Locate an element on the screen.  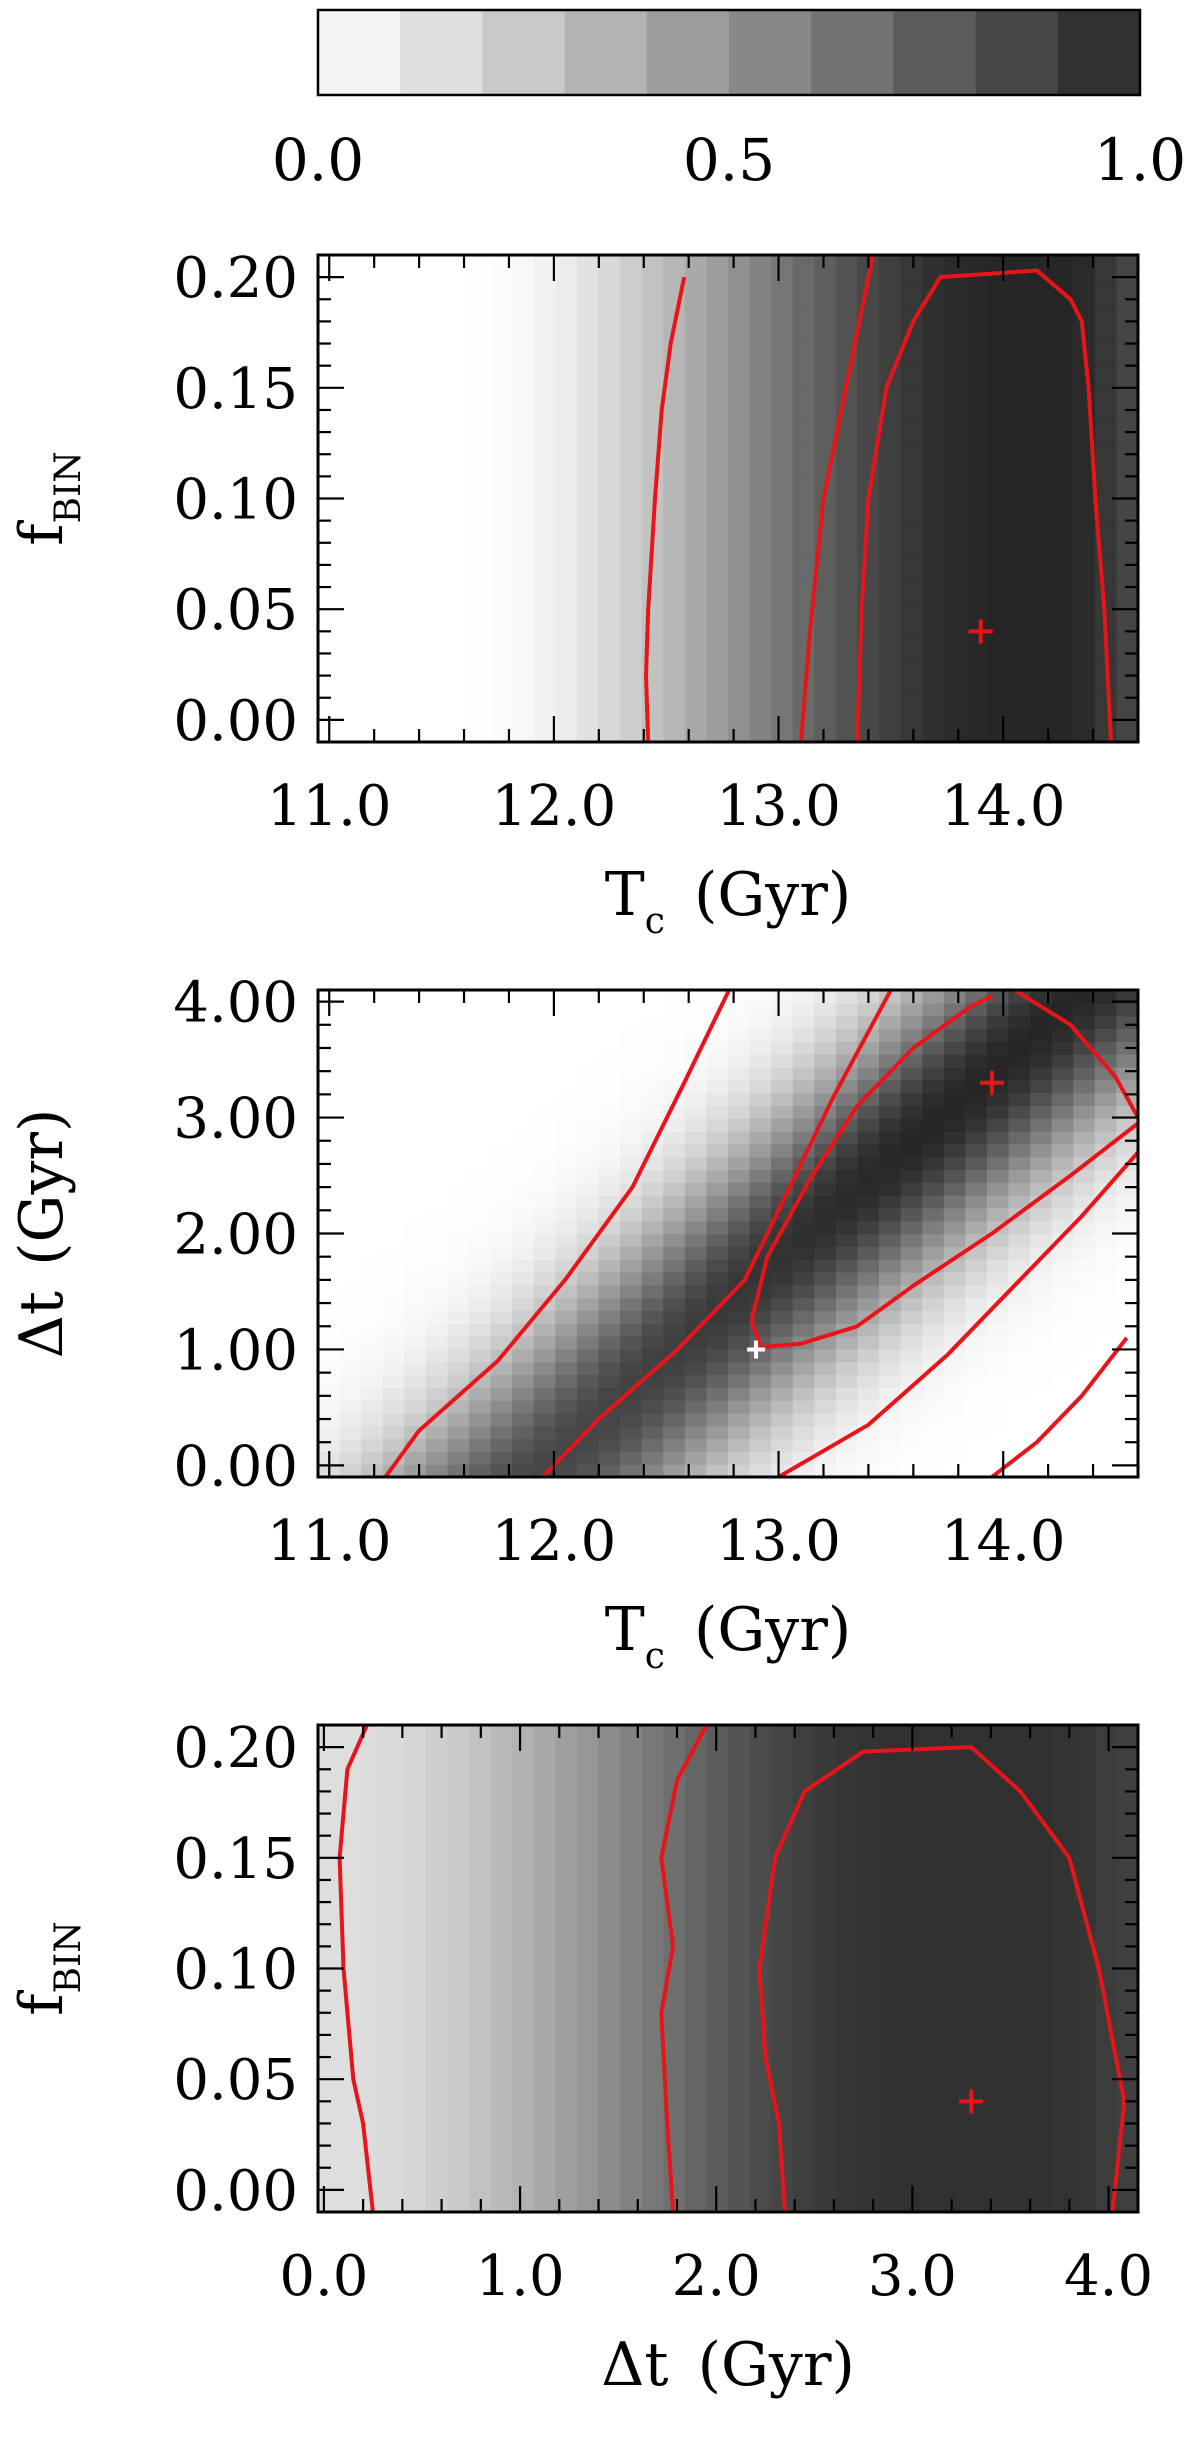
contour-lines is located at coordinates (760, 1233).